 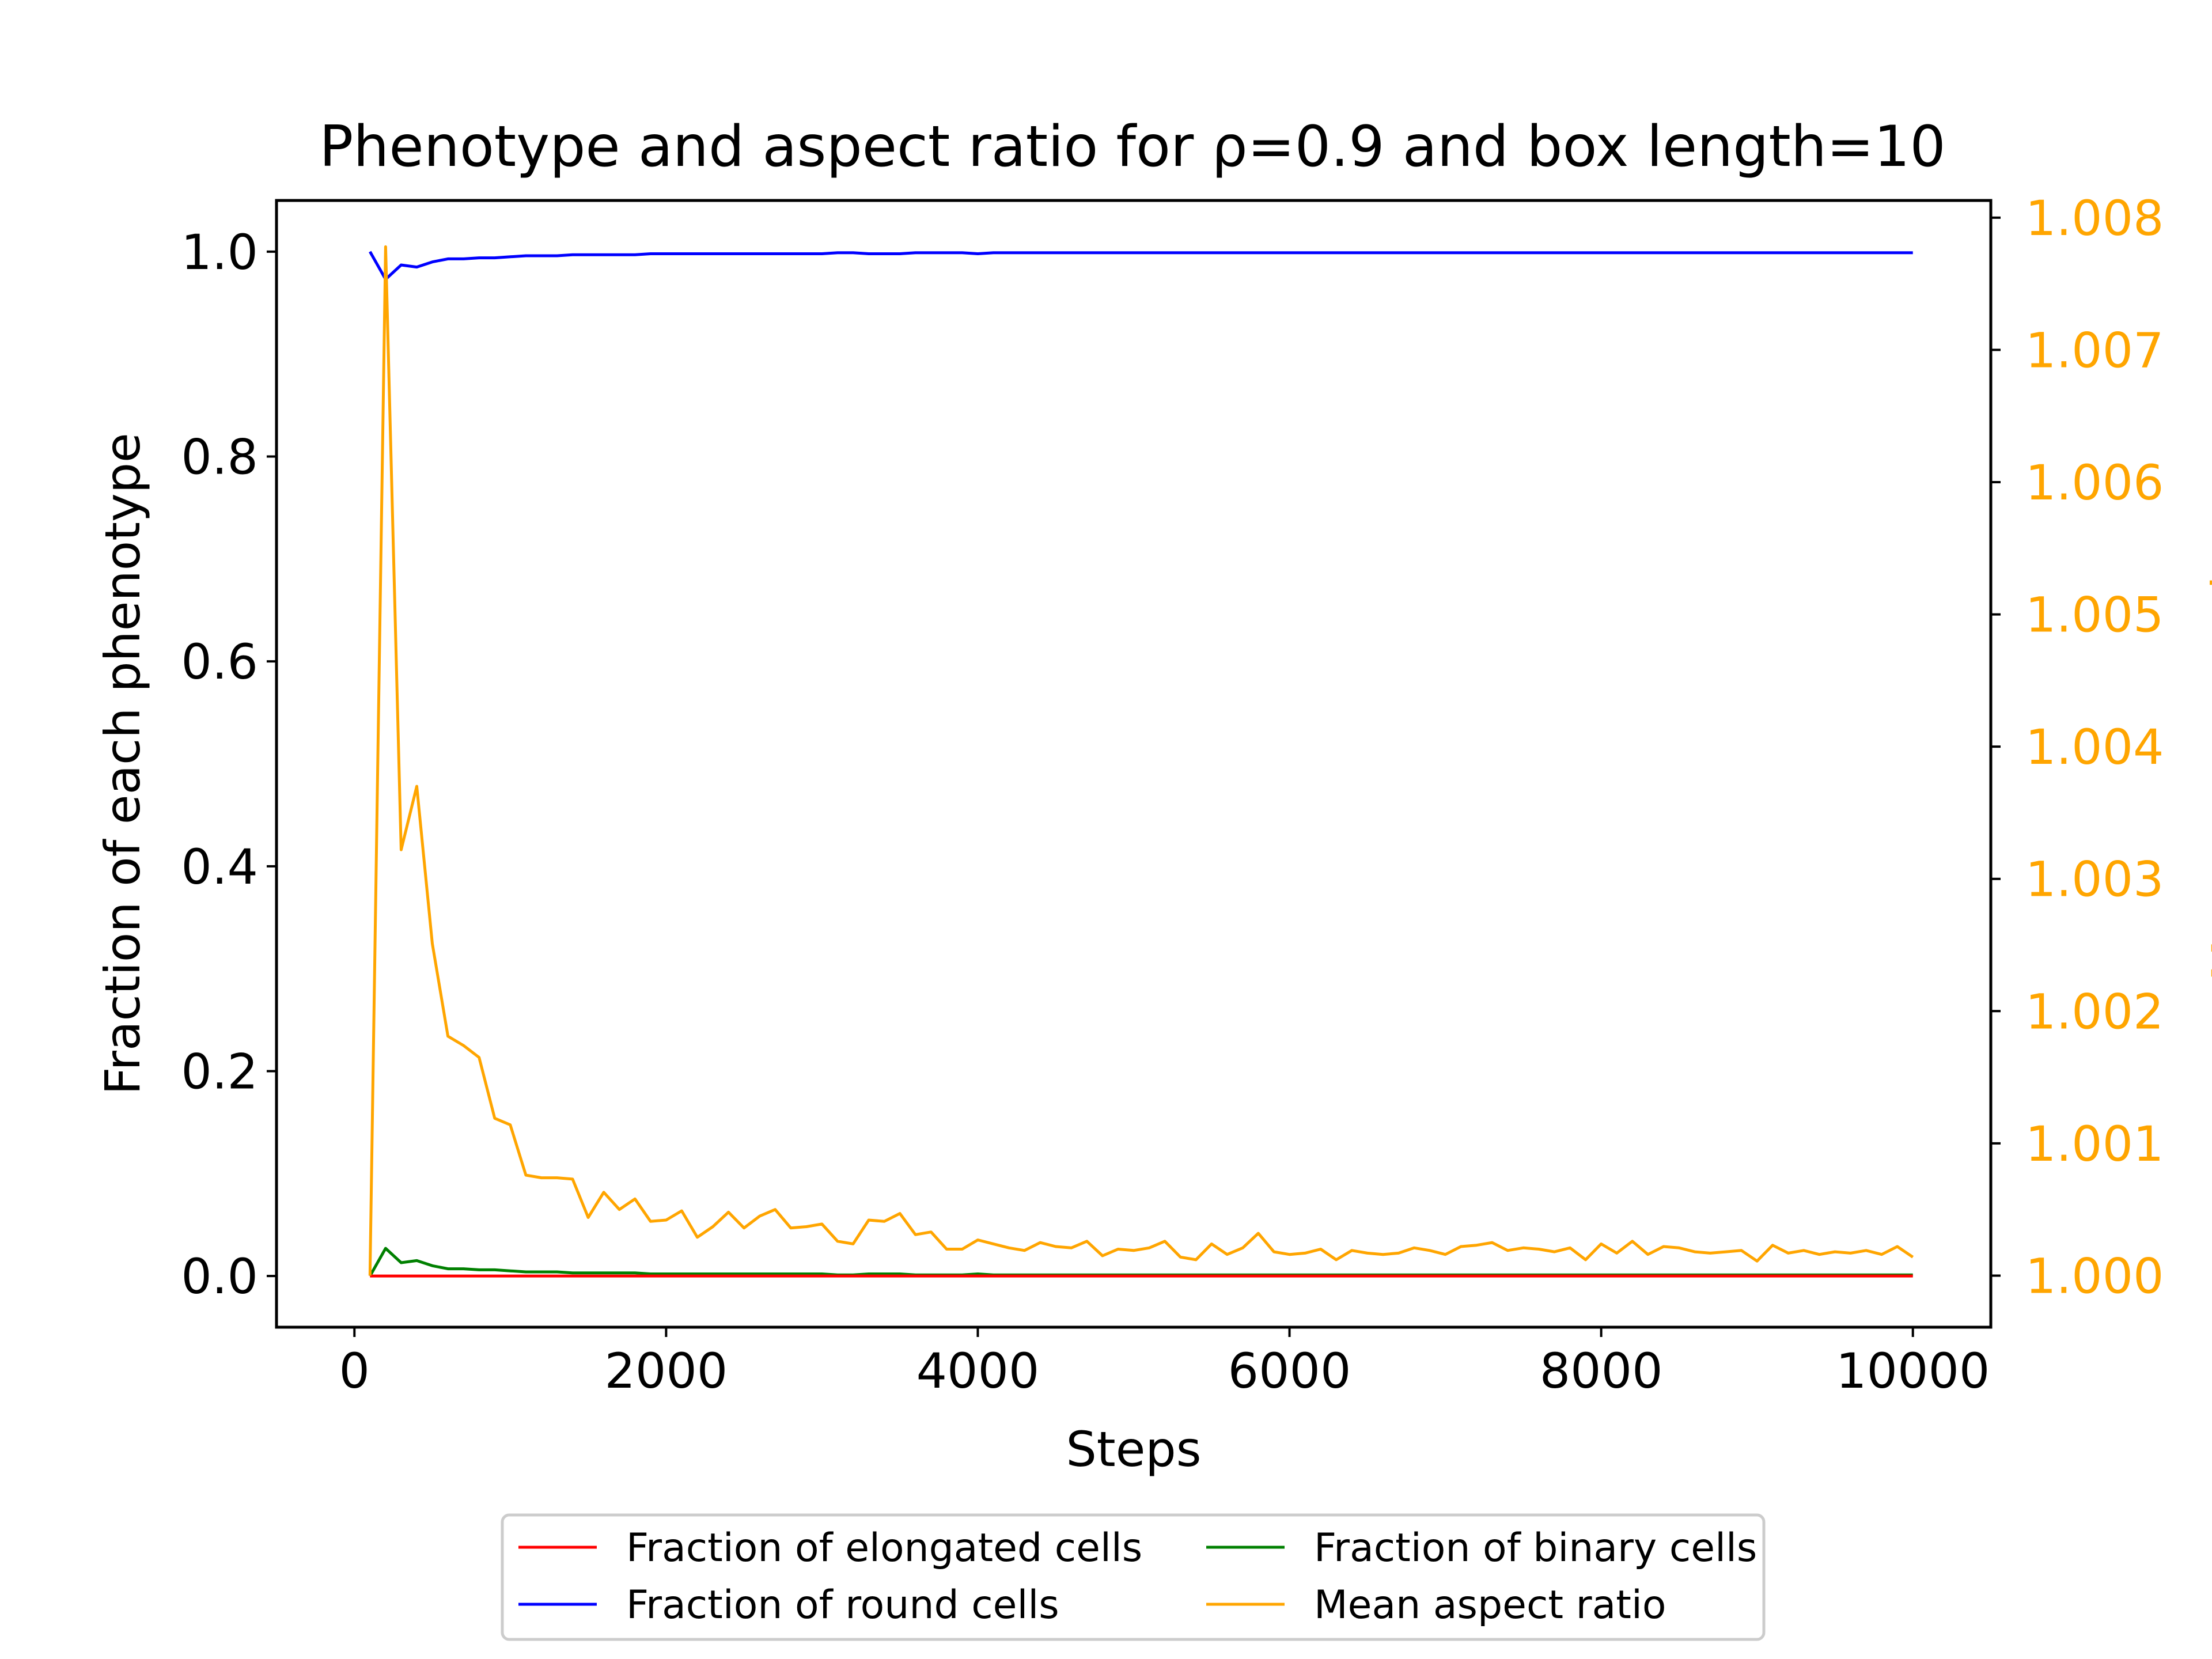 What do you see at coordinates (2094, 747) in the screenshot?
I see `y2-tick-label: 1.004` at bounding box center [2094, 747].